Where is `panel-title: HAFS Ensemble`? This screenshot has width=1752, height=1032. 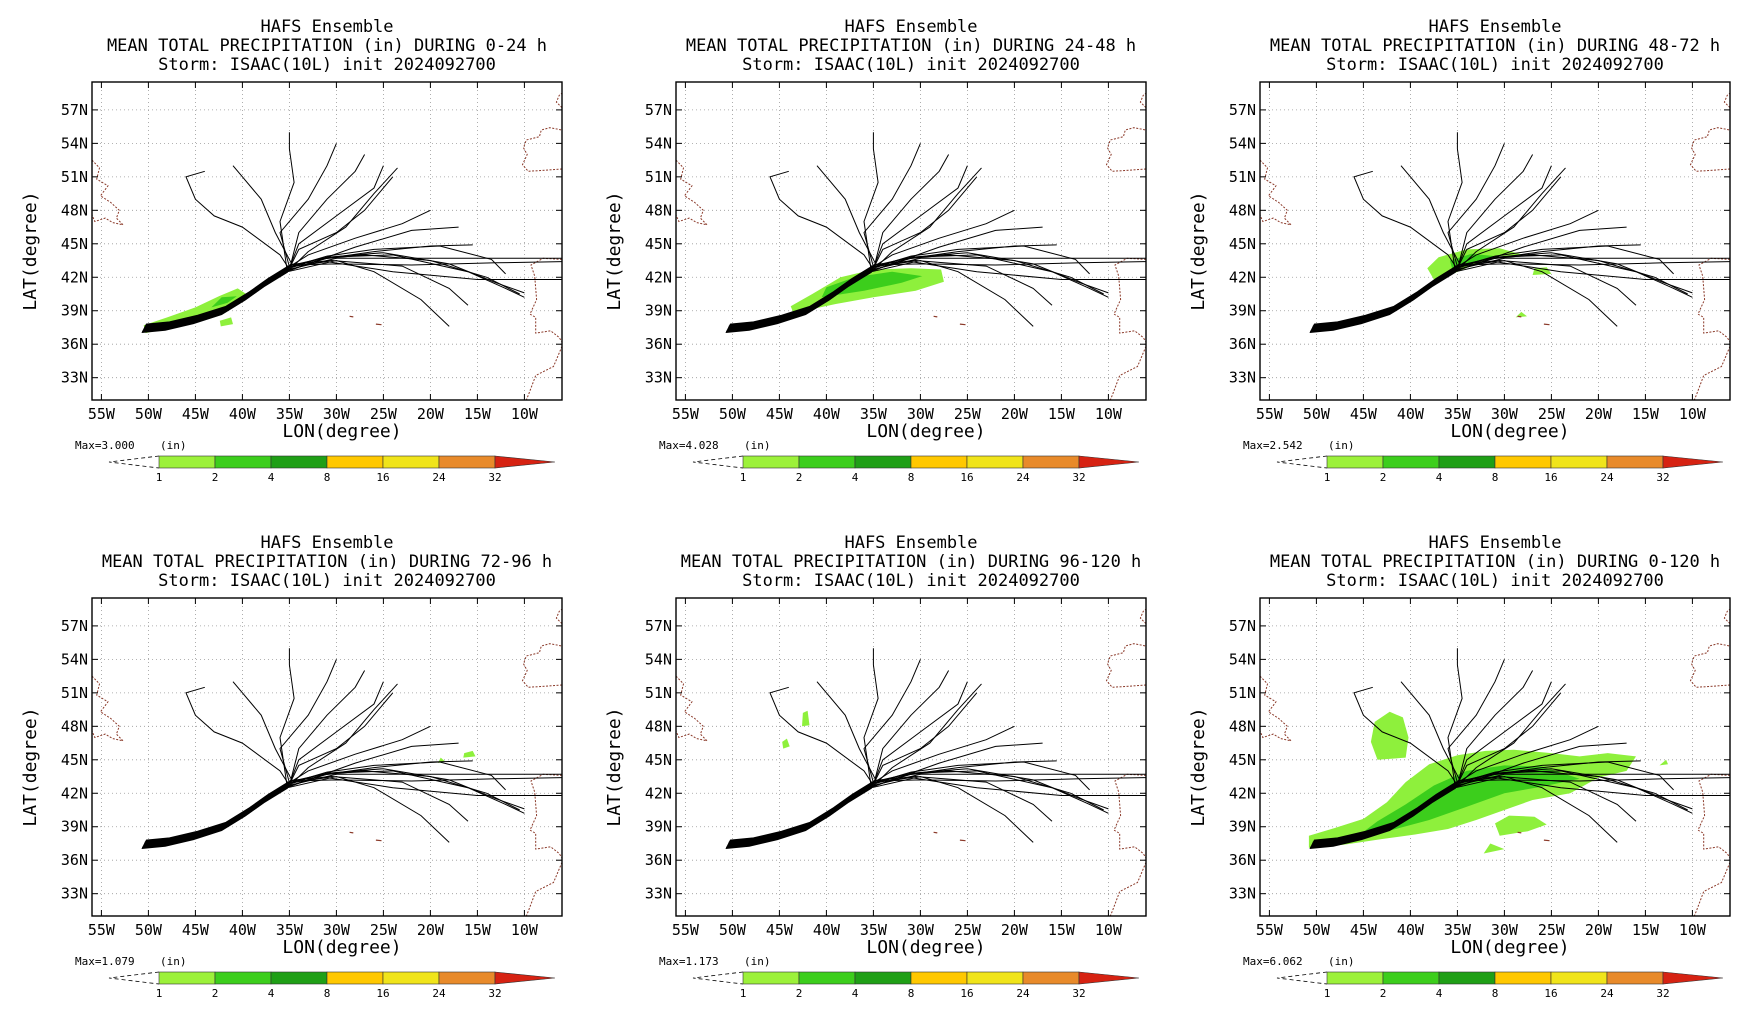 panel-title: HAFS Ensemble is located at coordinates (1494, 27).